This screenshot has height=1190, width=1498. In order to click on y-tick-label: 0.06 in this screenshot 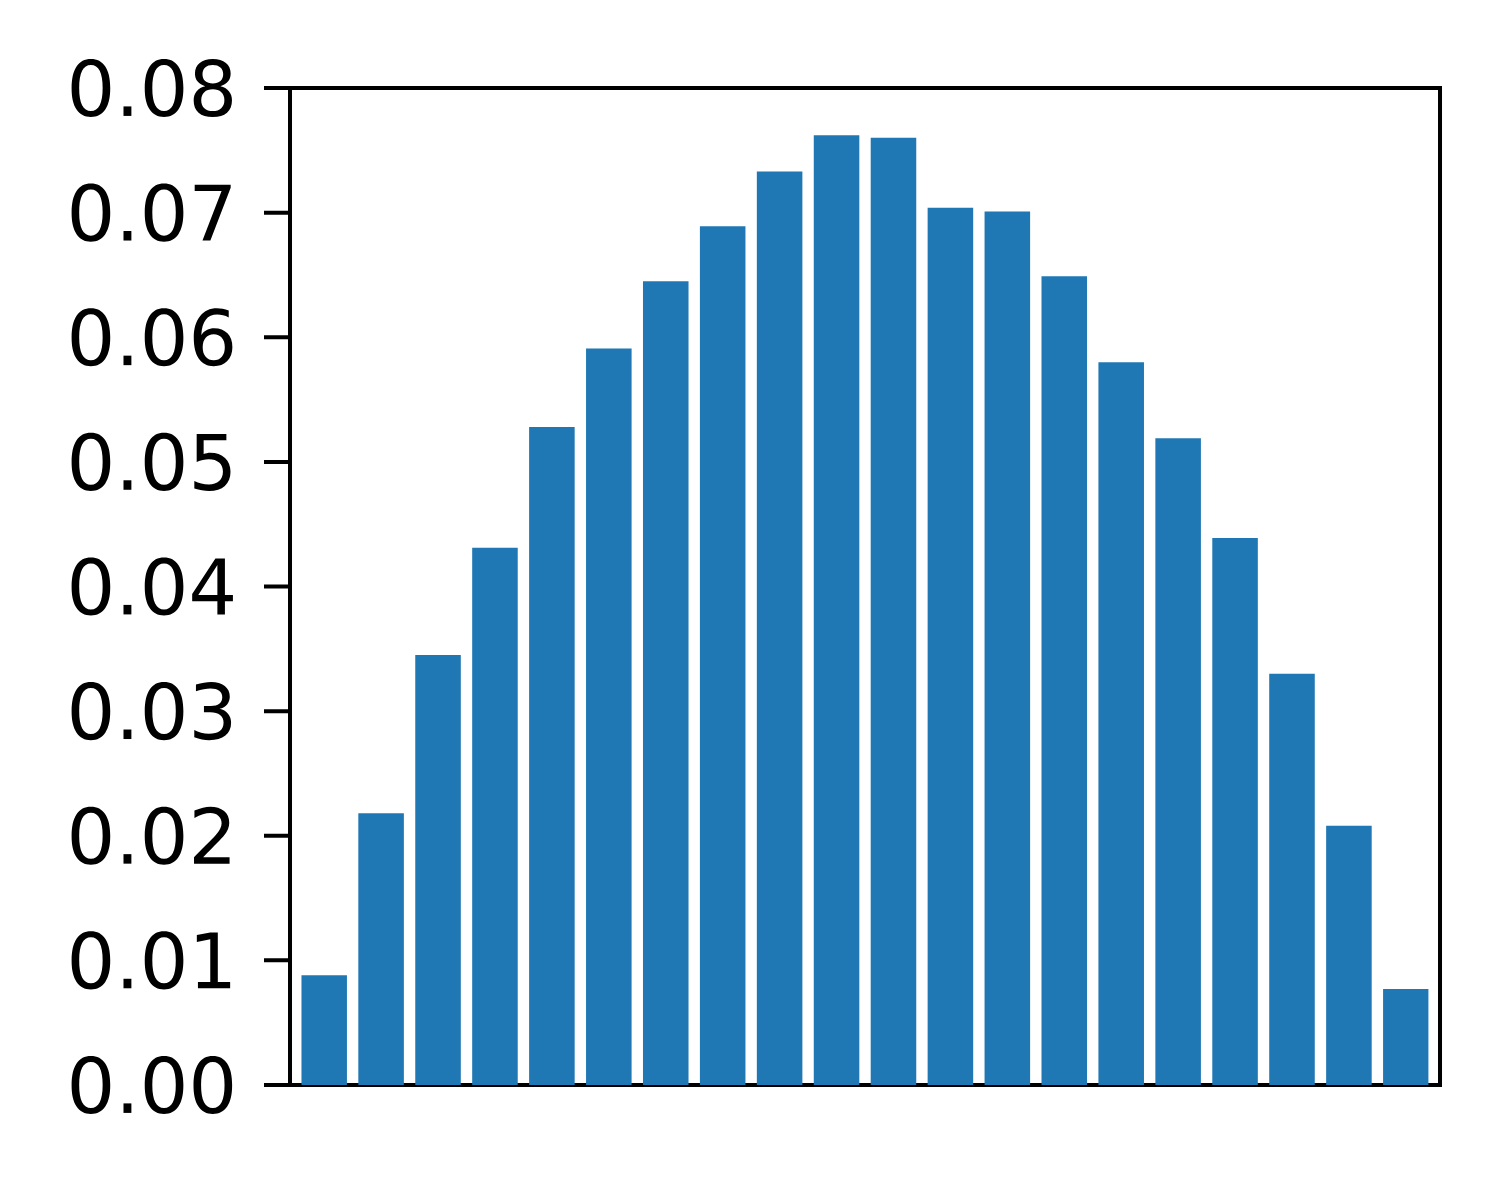, I will do `click(152, 337)`.